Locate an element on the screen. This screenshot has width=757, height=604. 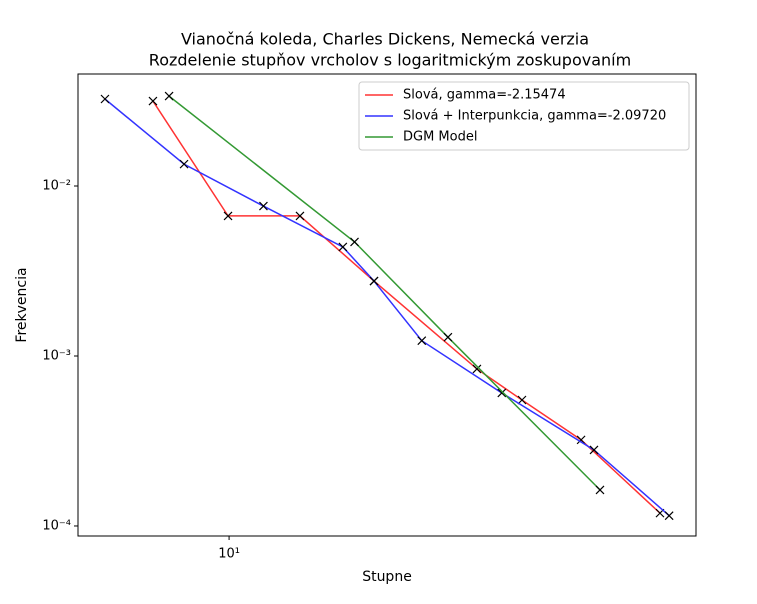
y-tick-label: 10⁻² is located at coordinates (56, 186).